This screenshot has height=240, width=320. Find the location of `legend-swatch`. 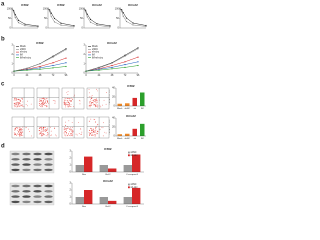

legend-swatch is located at coordinates (129, 152).